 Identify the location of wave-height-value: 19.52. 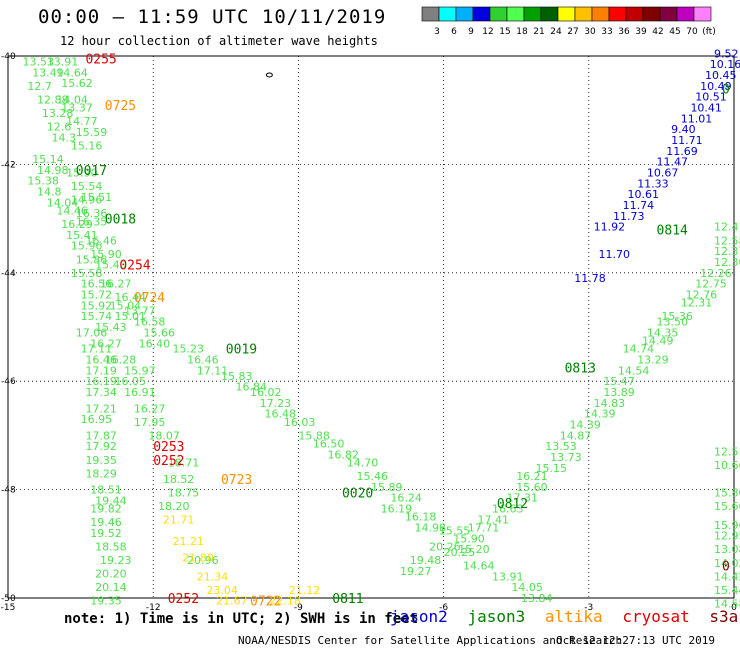
(106, 533).